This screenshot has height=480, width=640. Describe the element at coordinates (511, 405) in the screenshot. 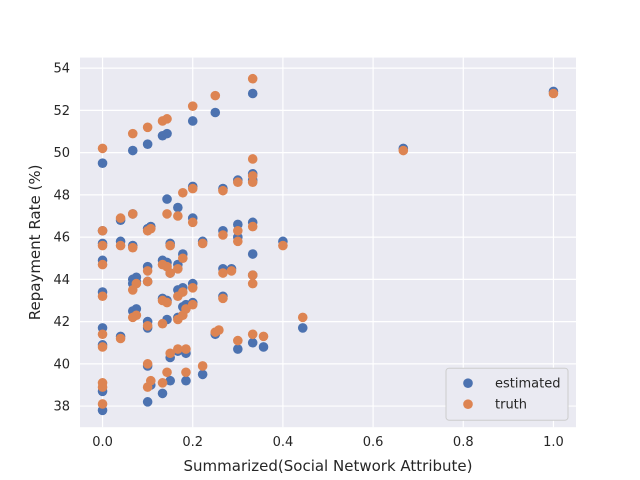

I see `legend-label-truth: truth` at that location.